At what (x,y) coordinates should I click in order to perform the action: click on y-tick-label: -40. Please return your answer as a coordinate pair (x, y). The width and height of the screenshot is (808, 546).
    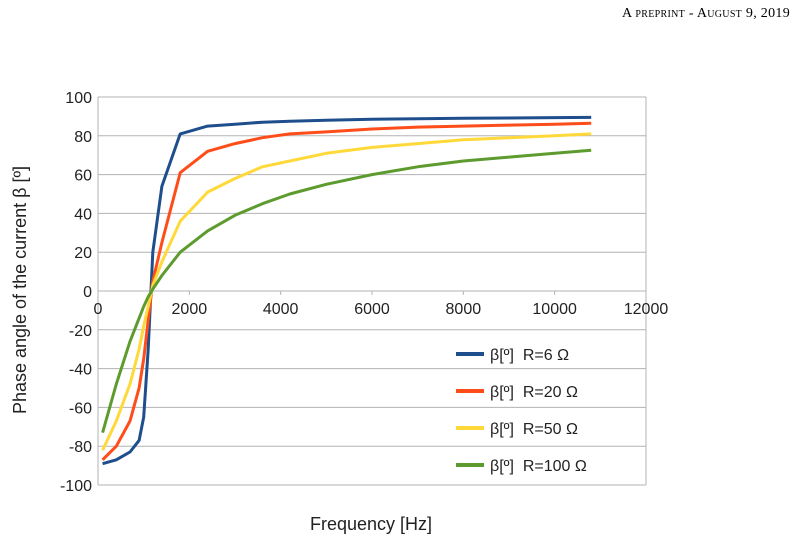
    Looking at the image, I should click on (80, 370).